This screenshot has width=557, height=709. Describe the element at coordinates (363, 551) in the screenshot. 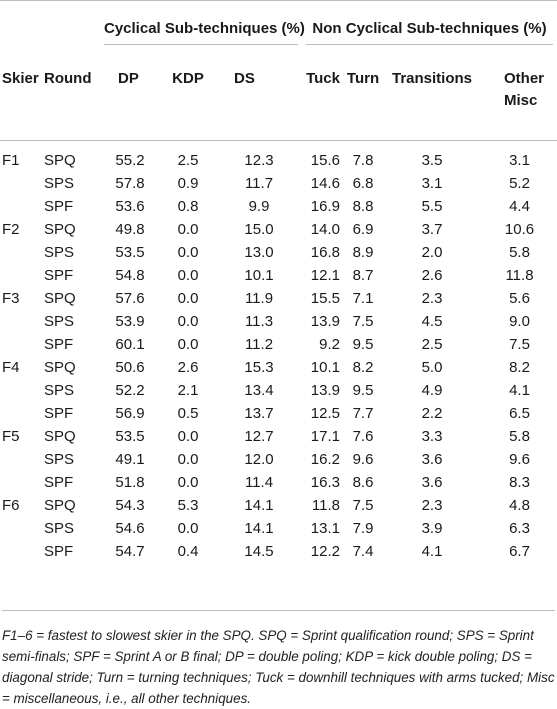

I see `cell-turn: 7.4` at that location.